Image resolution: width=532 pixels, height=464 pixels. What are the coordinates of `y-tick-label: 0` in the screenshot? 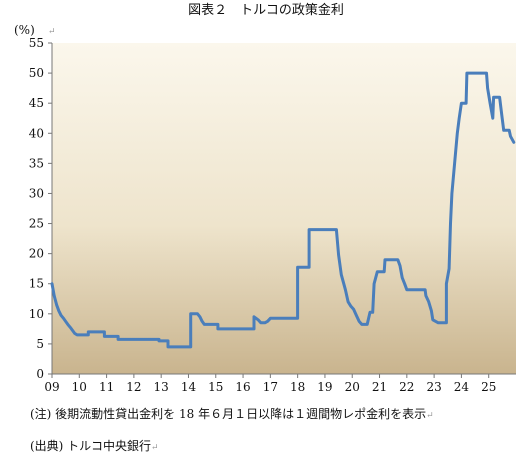 It's located at (40, 374).